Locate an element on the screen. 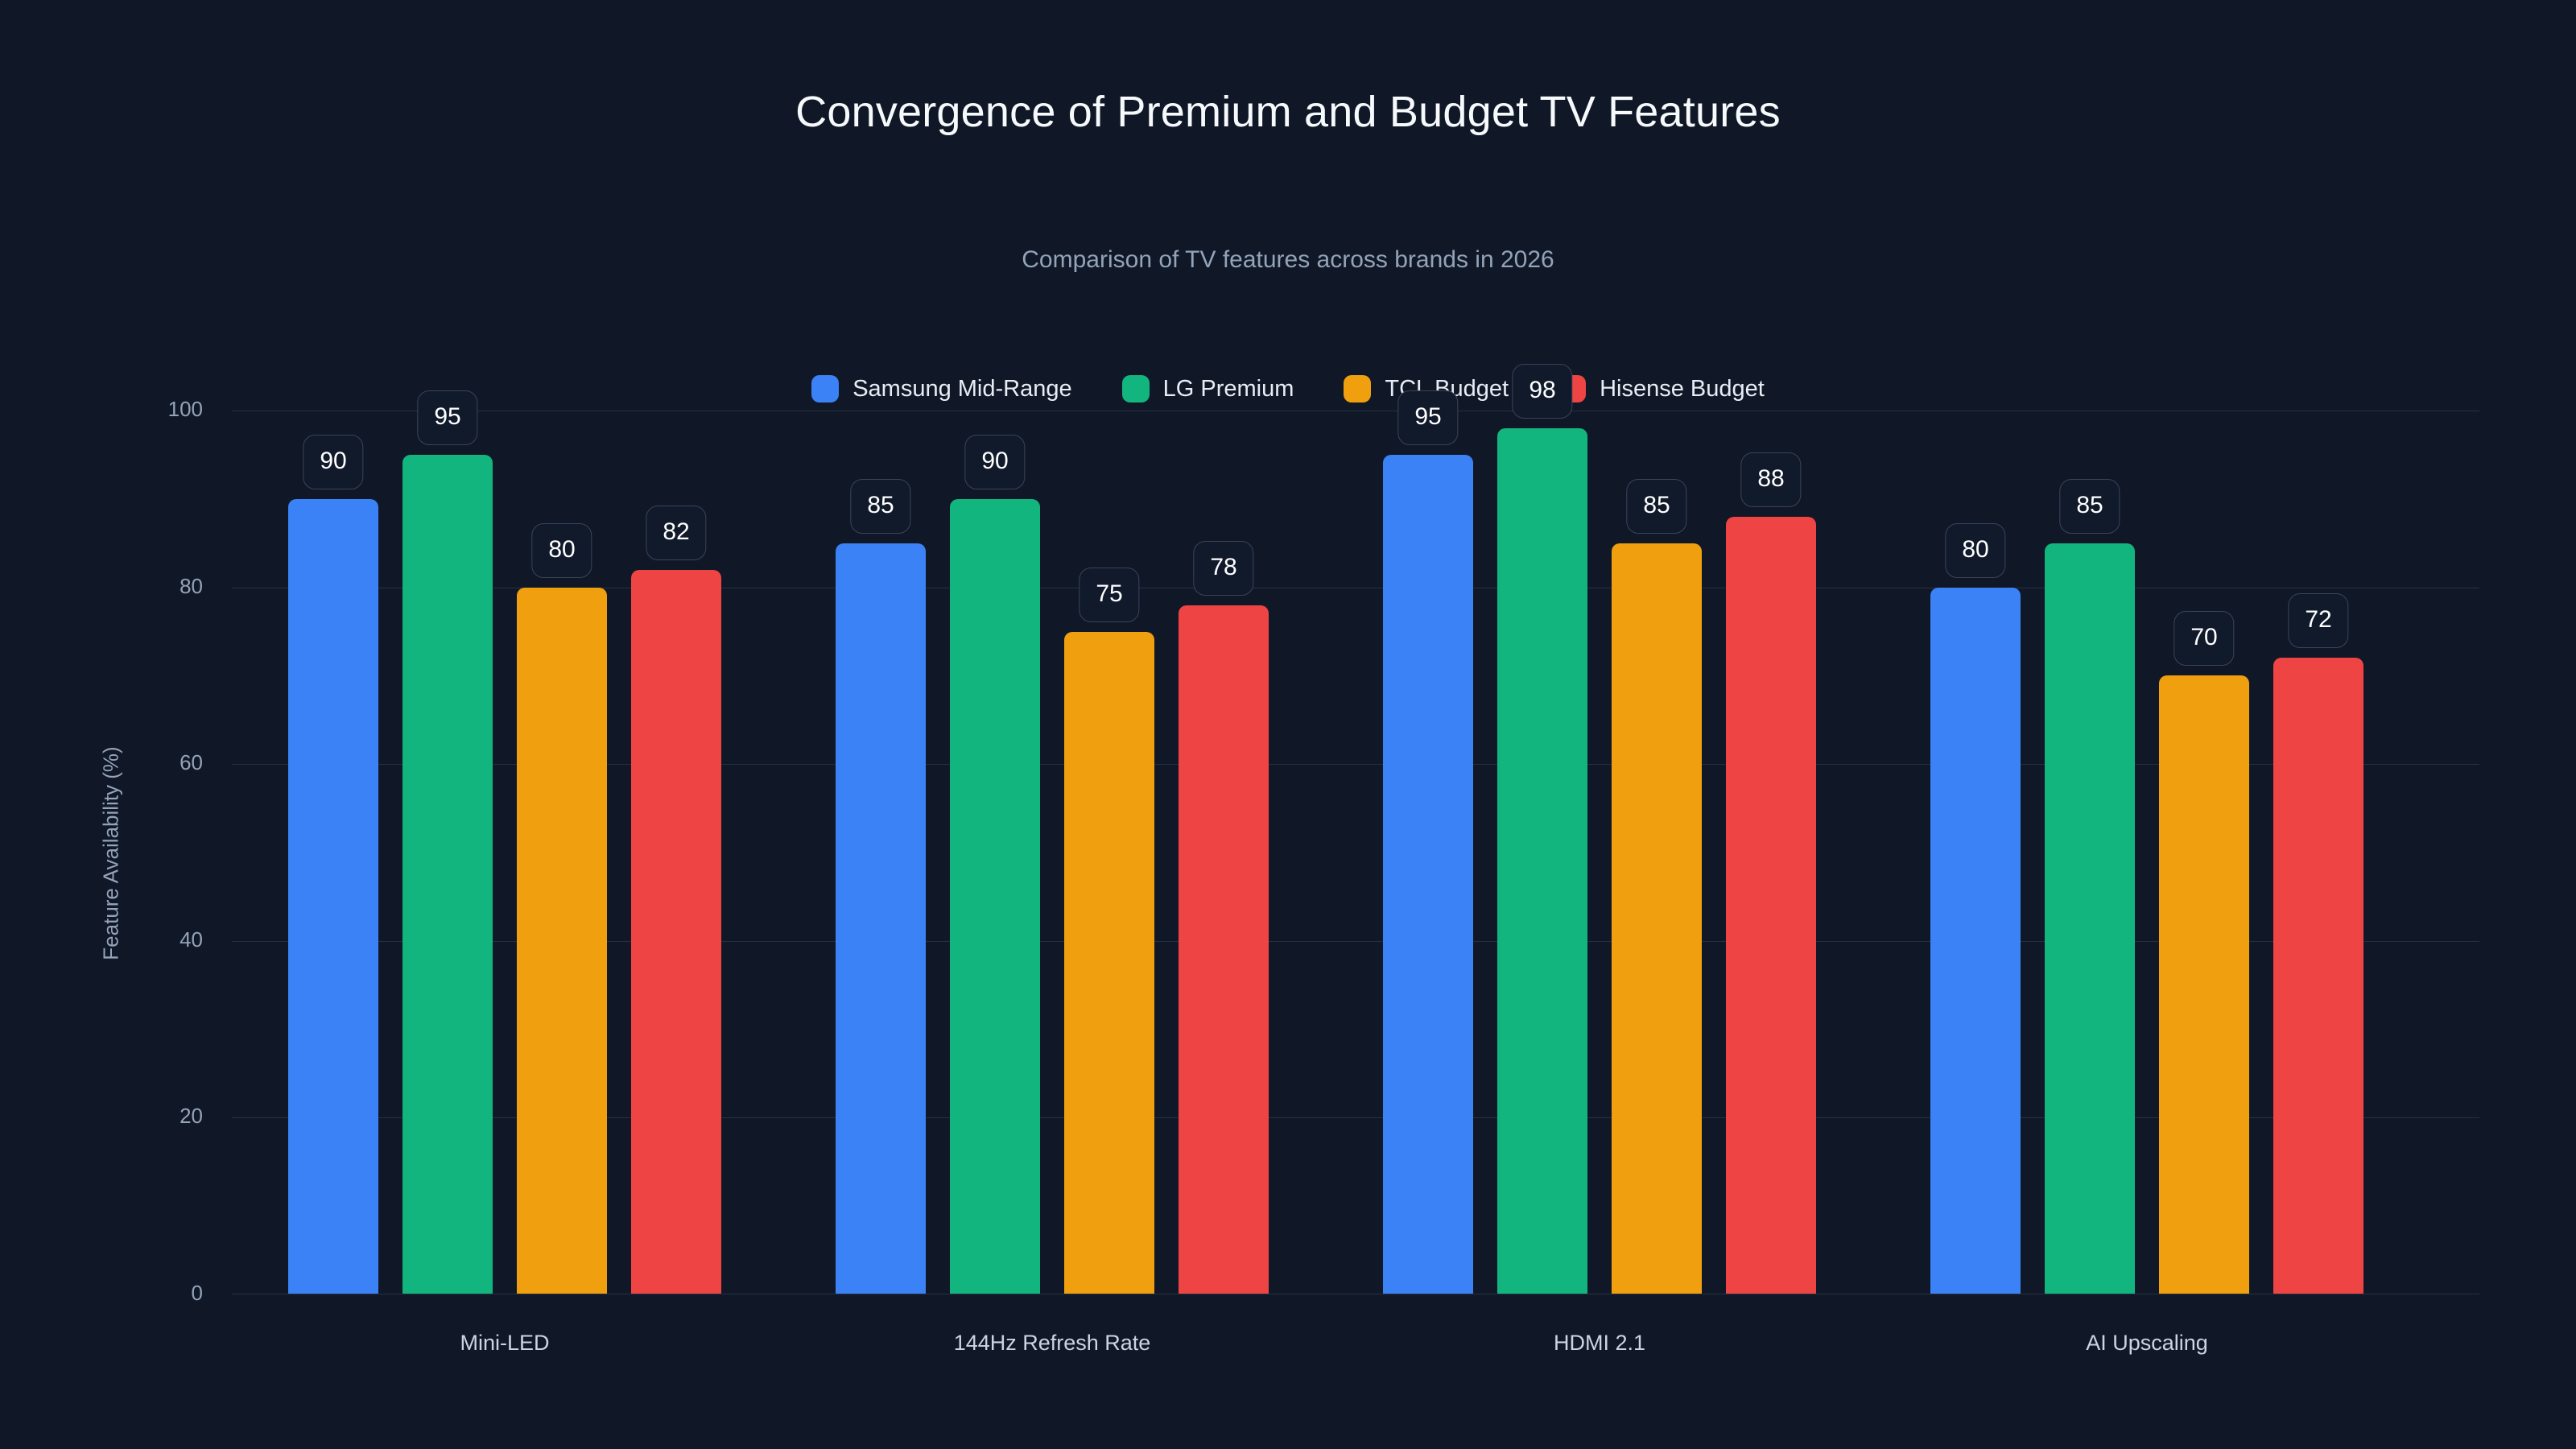 This screenshot has width=2576, height=1449. legend-item-label: LG Premium is located at coordinates (1228, 388).